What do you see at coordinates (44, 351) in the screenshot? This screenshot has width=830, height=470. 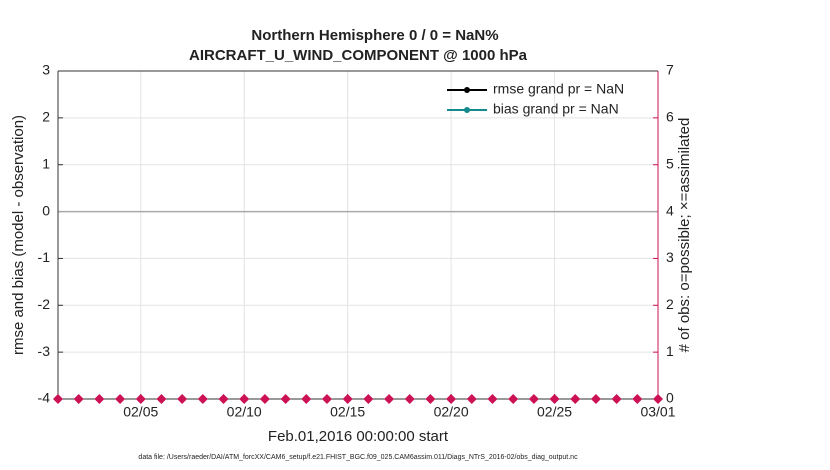 I see `y-tick-label: -3` at bounding box center [44, 351].